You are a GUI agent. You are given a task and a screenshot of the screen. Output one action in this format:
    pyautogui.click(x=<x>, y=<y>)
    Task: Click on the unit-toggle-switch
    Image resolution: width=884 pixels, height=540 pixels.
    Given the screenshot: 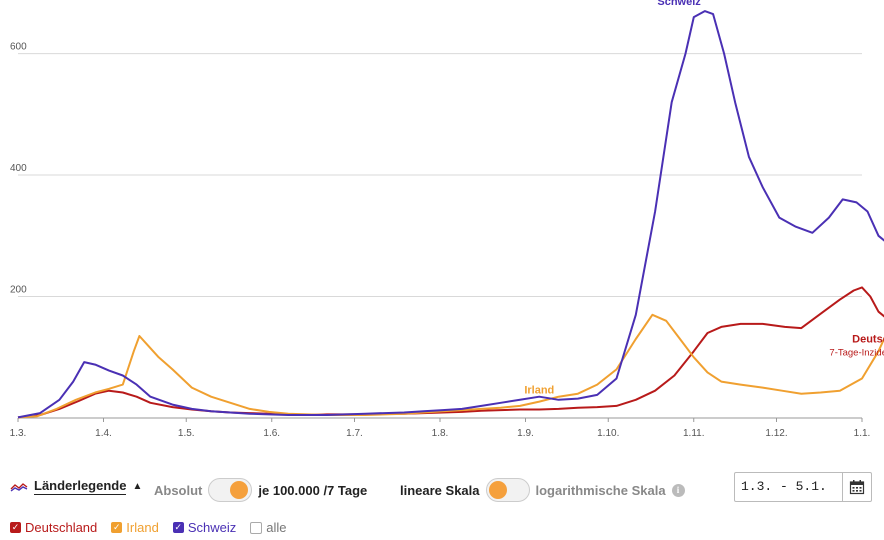 What is the action you would take?
    pyautogui.click(x=230, y=490)
    